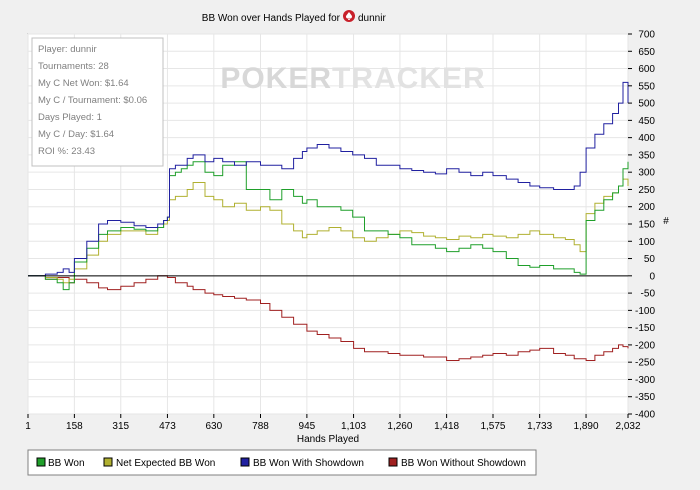  What do you see at coordinates (76, 134) in the screenshot?
I see `info-per-day: My C / Day: $1.64` at bounding box center [76, 134].